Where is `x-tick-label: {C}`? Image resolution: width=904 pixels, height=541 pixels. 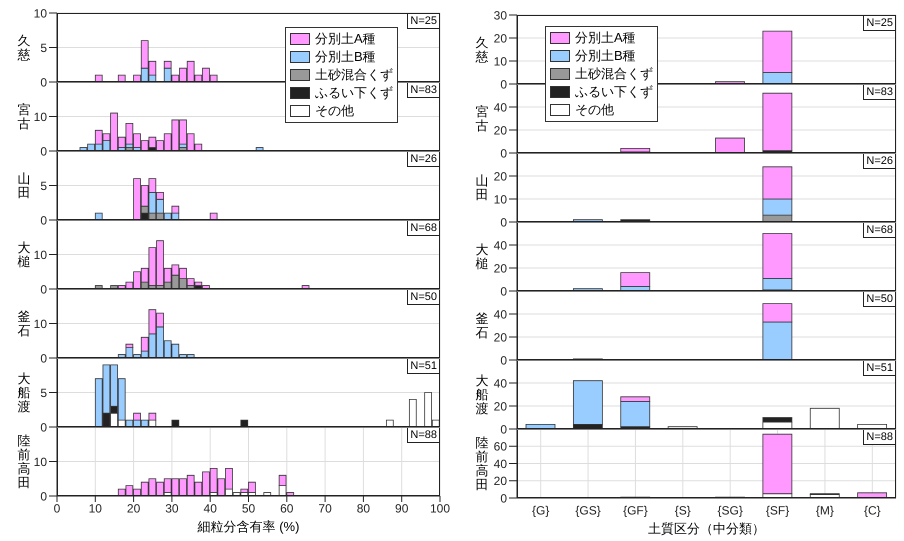 x-tick-label: {C} is located at coordinates (872, 511).